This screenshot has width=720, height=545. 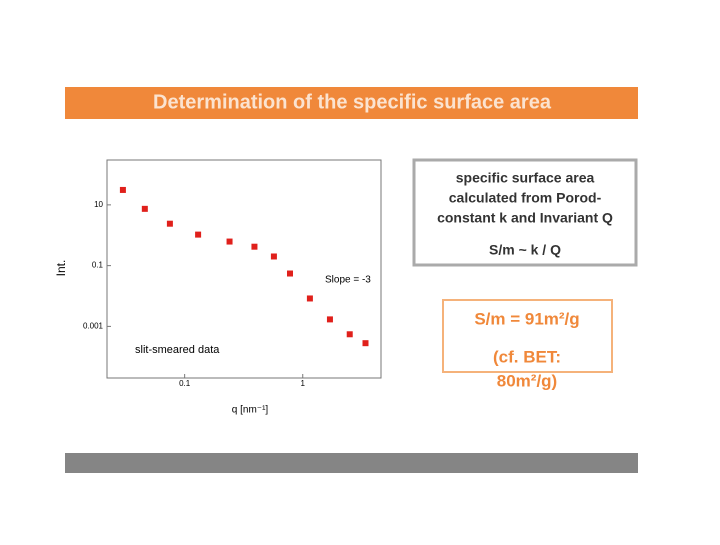 I want to click on y-tick-label: 10, so click(x=98, y=204).